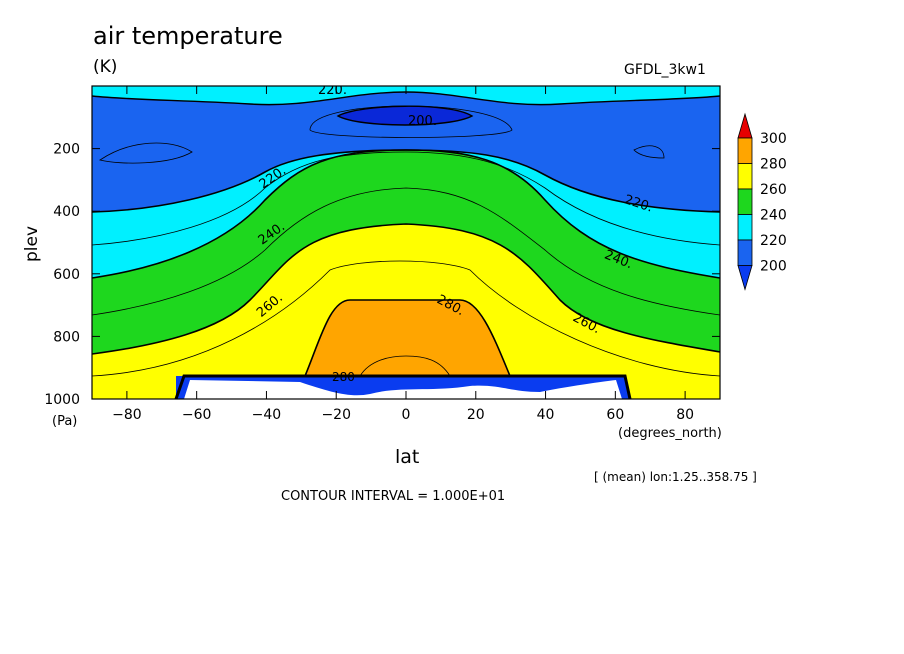 This screenshot has height=654, width=904. I want to click on clabel-220-top: 220., so click(332, 90).